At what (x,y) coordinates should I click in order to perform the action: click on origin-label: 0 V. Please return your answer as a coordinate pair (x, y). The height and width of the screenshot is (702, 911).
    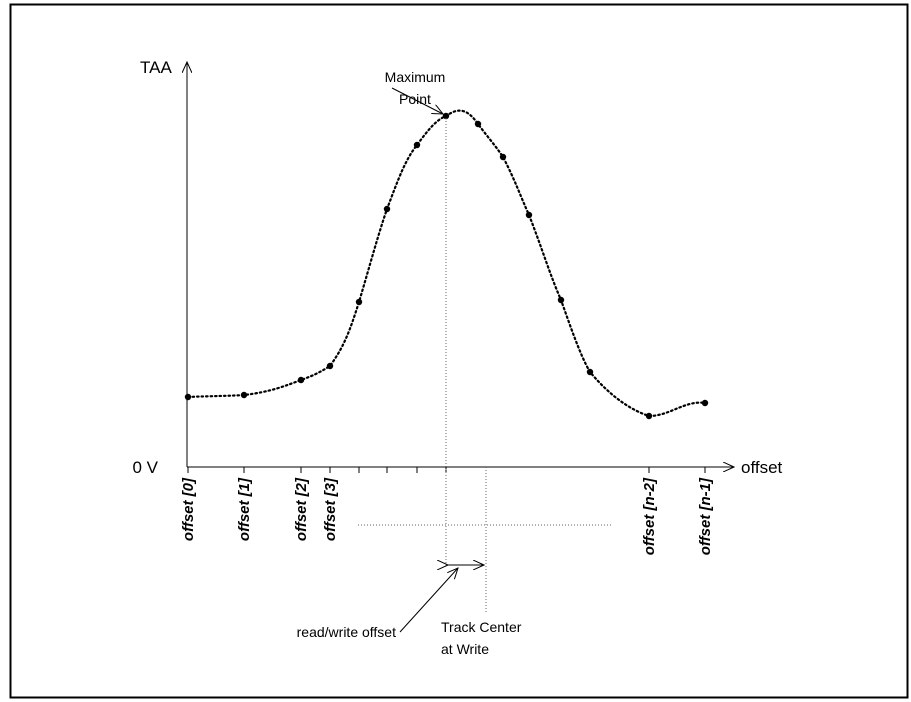
    Looking at the image, I should click on (145, 467).